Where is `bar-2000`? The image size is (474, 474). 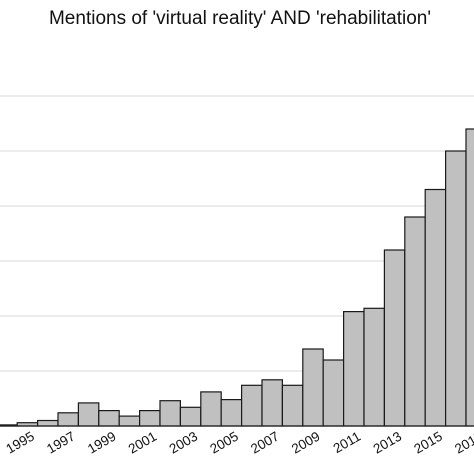 bar-2000 is located at coordinates (129, 421).